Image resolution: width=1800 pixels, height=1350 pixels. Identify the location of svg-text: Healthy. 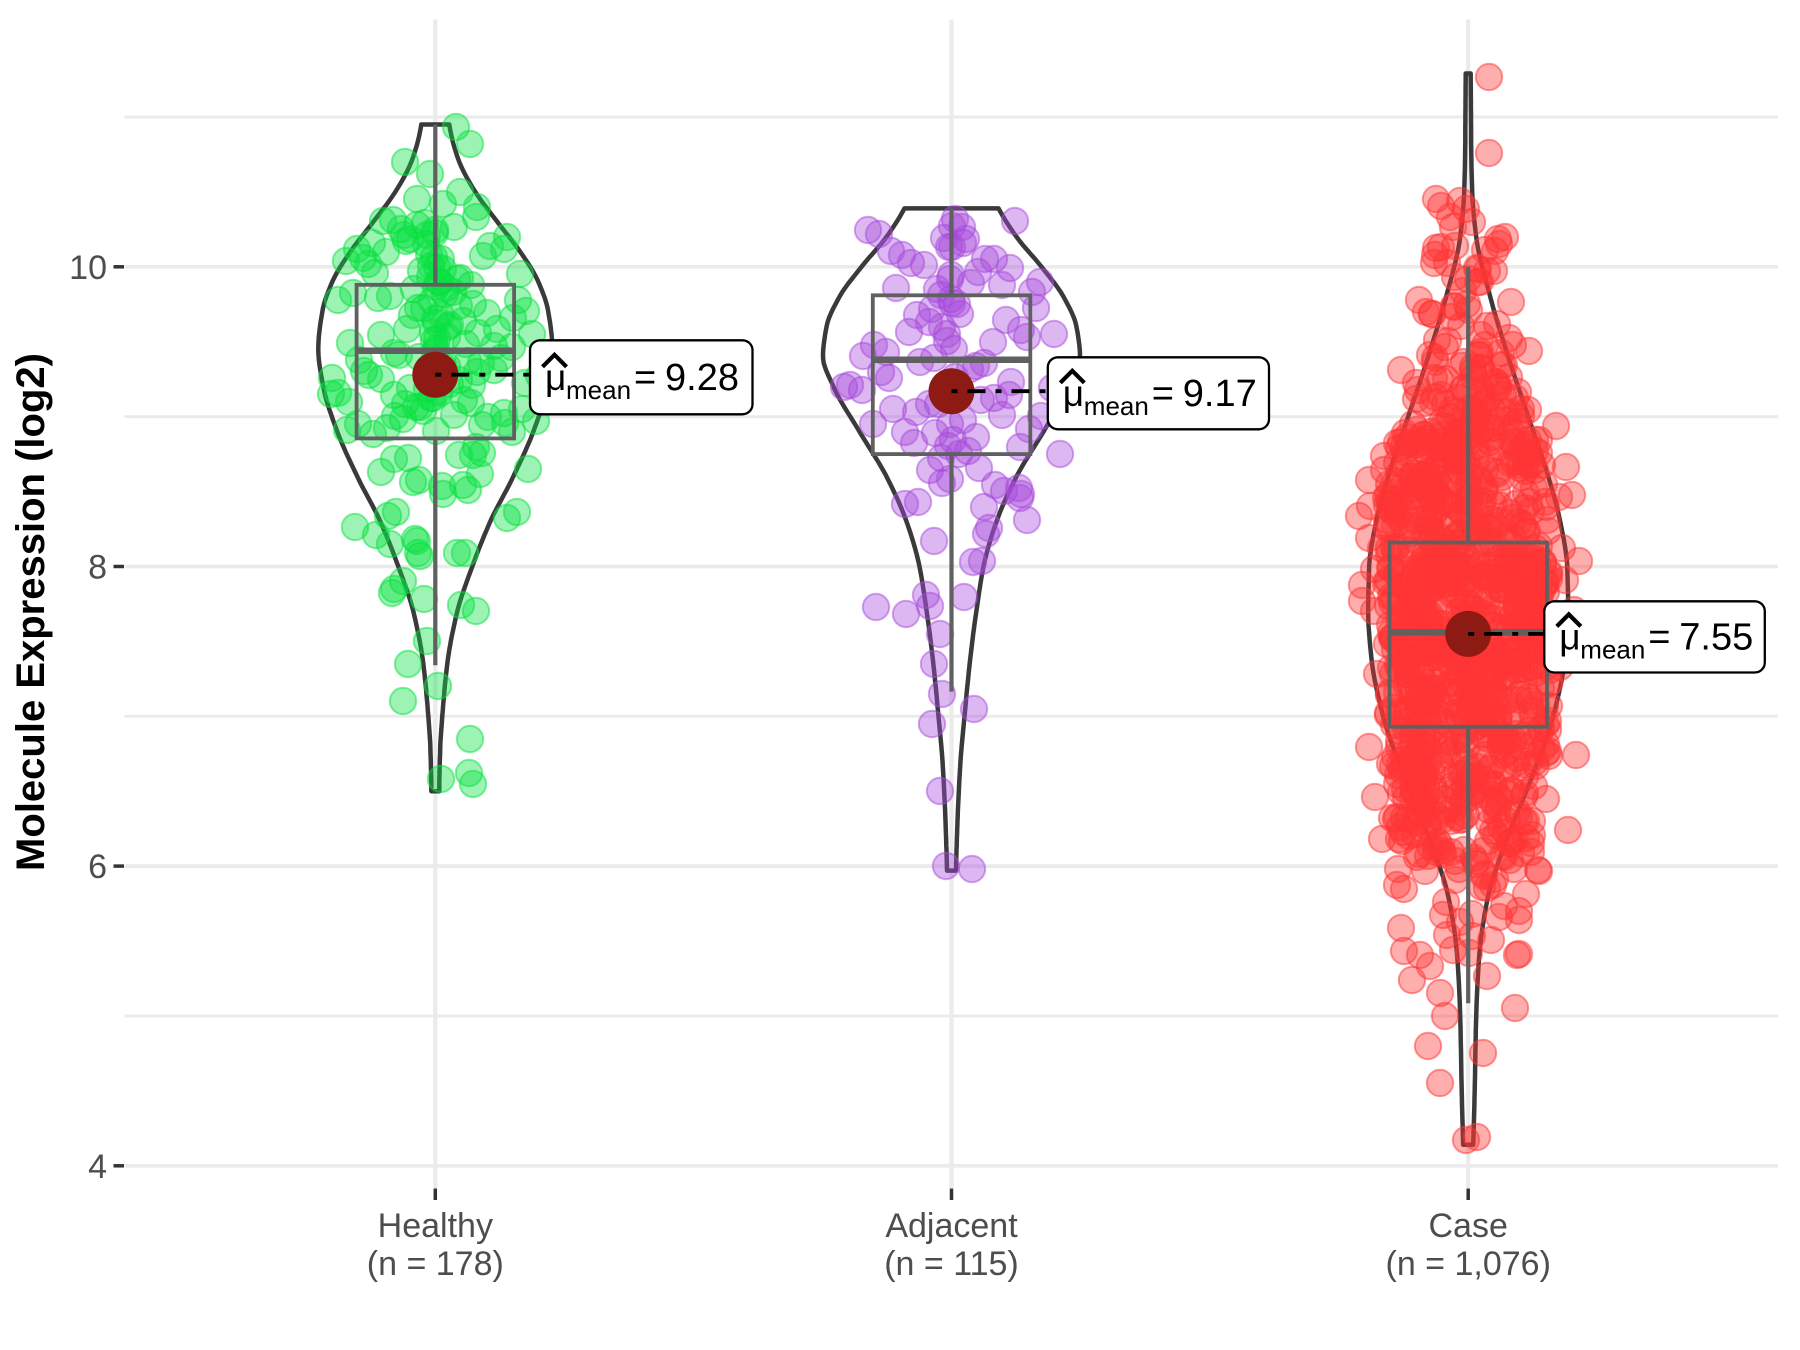
(435, 1226).